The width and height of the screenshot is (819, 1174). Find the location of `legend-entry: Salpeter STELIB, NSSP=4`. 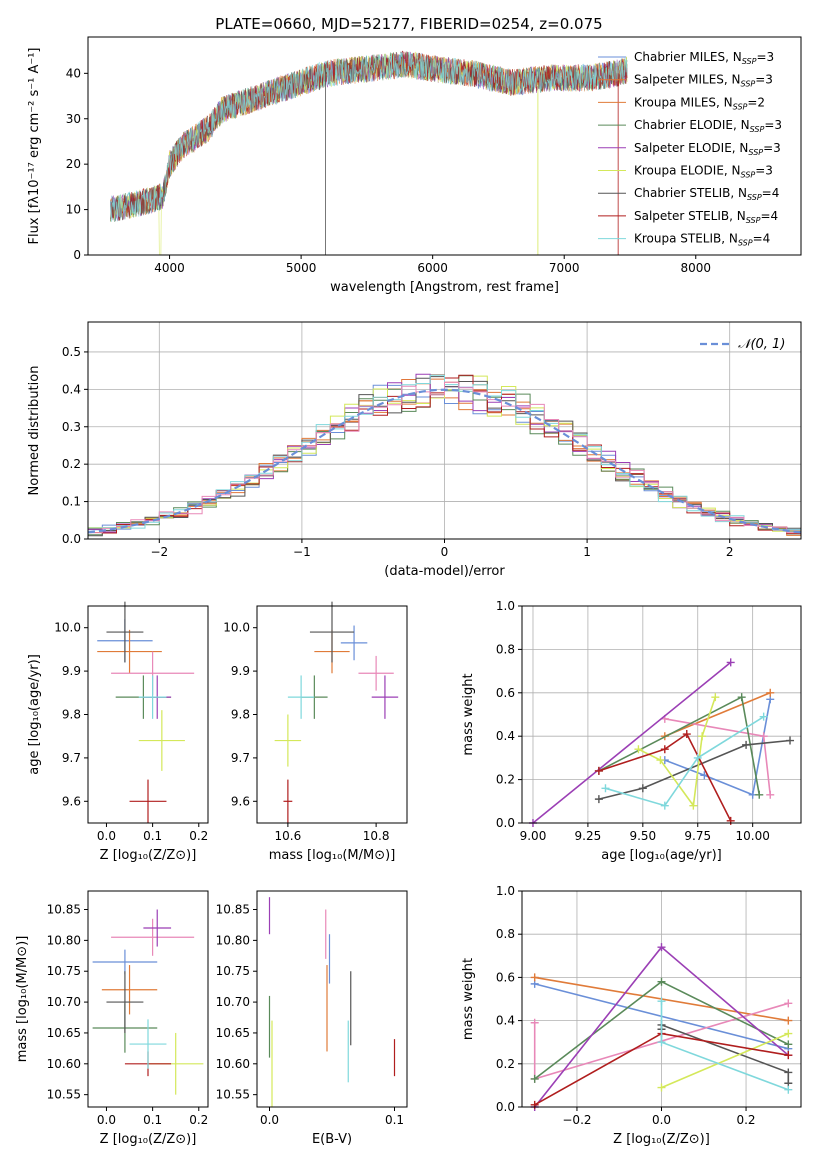

legend-entry: Salpeter STELIB, NSSP=4 is located at coordinates (706, 217).